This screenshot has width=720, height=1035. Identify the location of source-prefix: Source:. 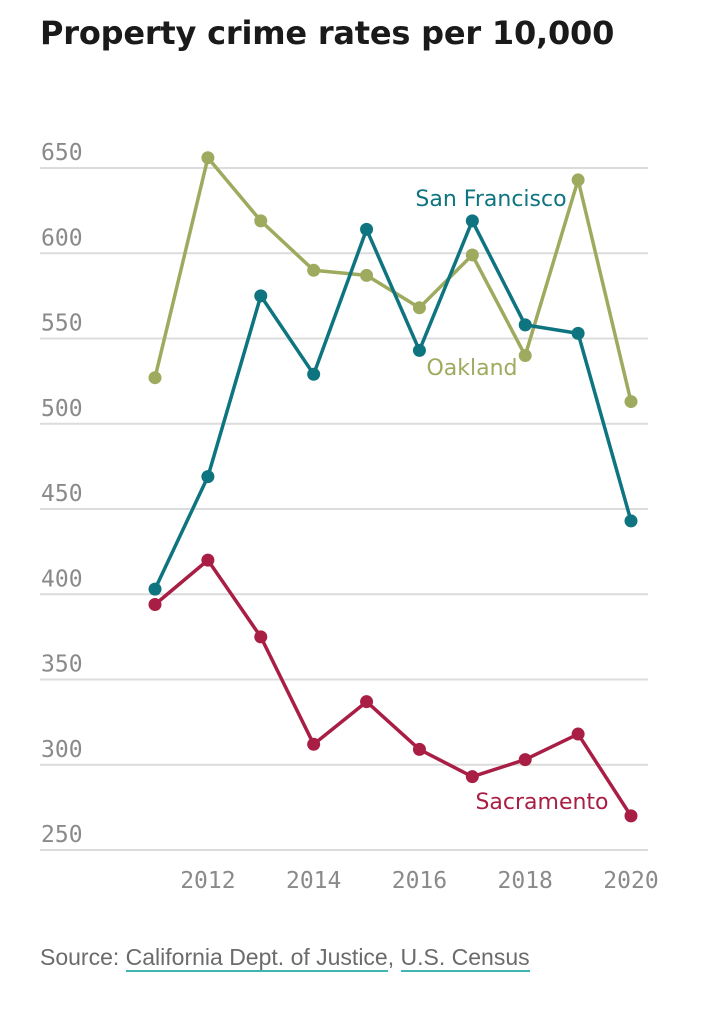
(83, 957).